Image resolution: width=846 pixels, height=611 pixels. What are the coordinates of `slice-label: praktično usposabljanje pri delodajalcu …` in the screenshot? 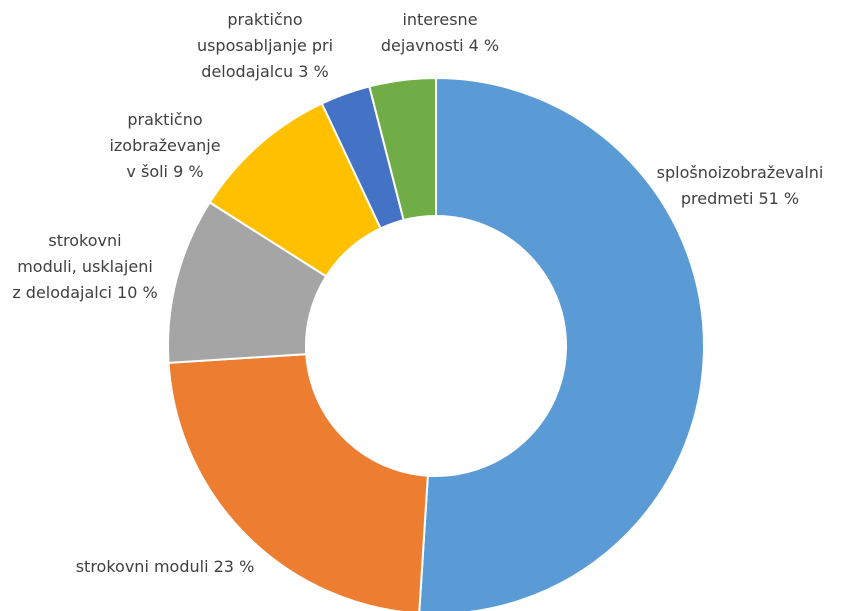 It's located at (265, 46).